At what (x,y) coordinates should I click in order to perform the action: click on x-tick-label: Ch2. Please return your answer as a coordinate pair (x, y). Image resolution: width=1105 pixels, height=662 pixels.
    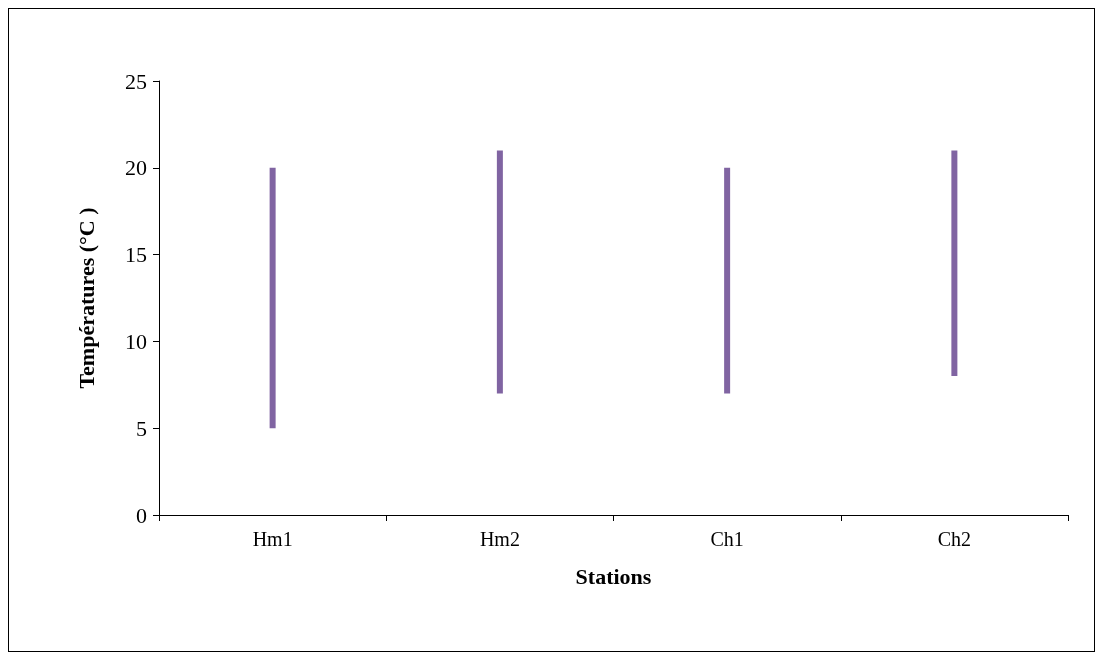
    Looking at the image, I should click on (954, 539).